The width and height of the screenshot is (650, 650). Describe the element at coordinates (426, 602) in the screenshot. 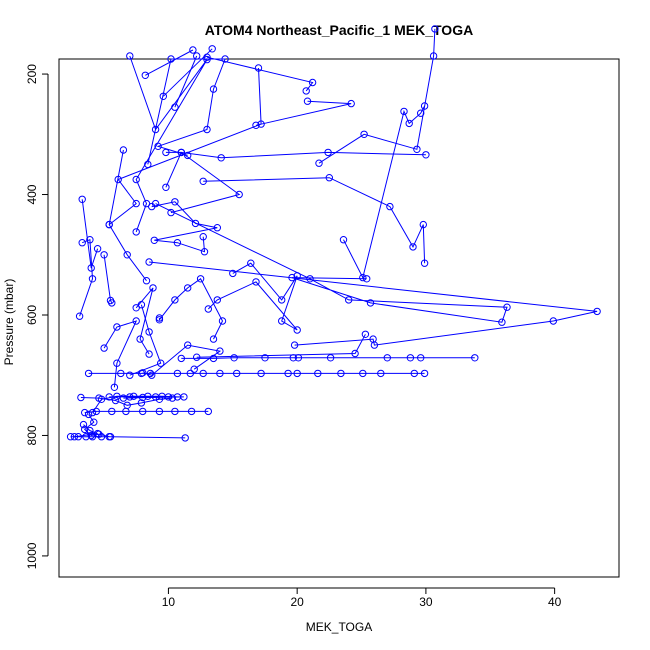

I see `x-tick-label: 30` at that location.